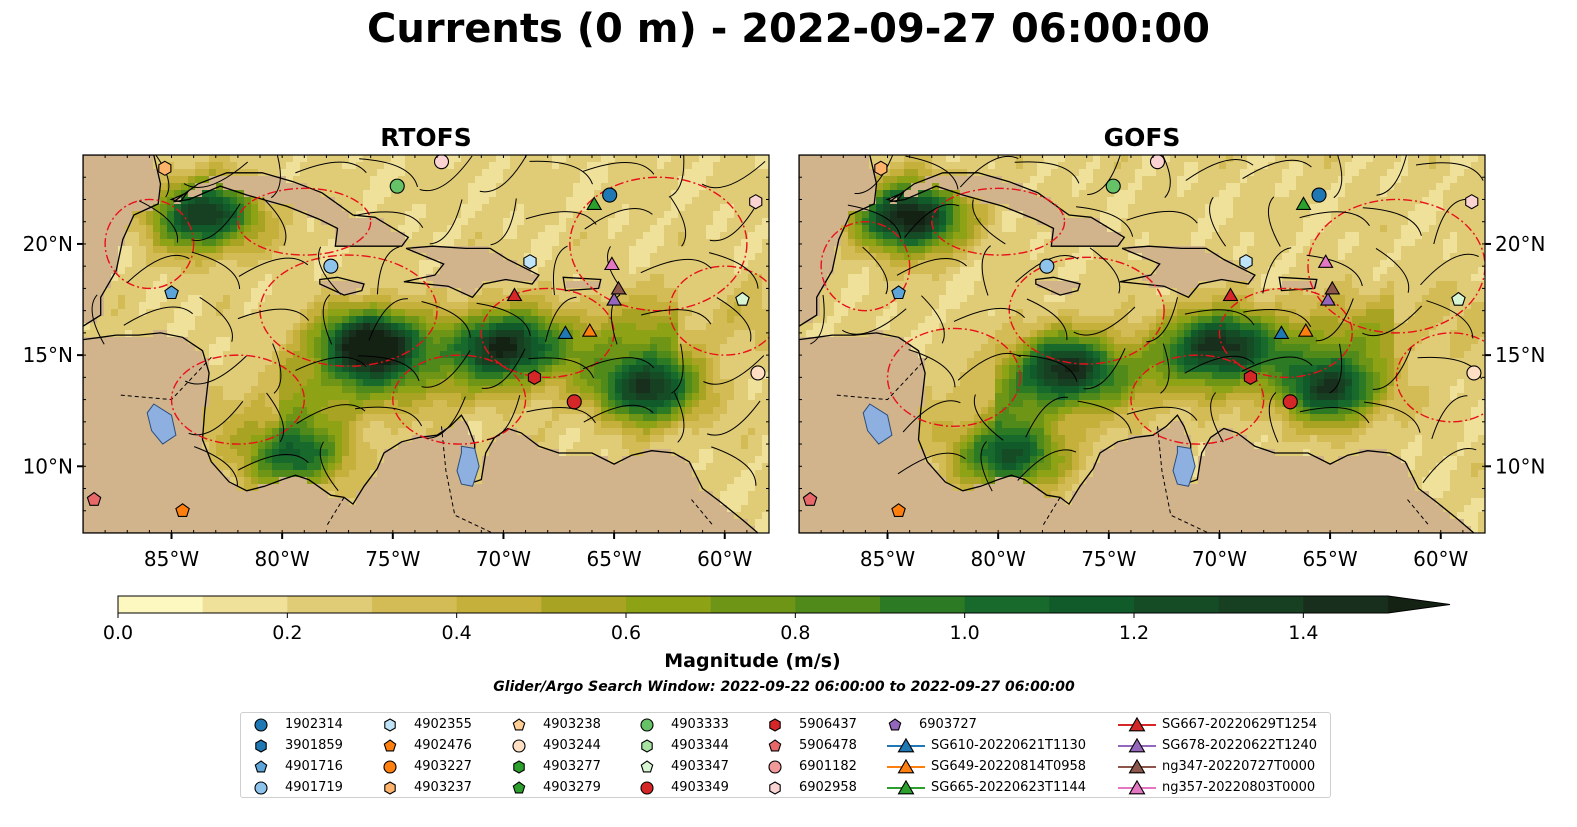 The height and width of the screenshot is (827, 1577). What do you see at coordinates (882, 378) in the screenshot?
I see `border` at bounding box center [882, 378].